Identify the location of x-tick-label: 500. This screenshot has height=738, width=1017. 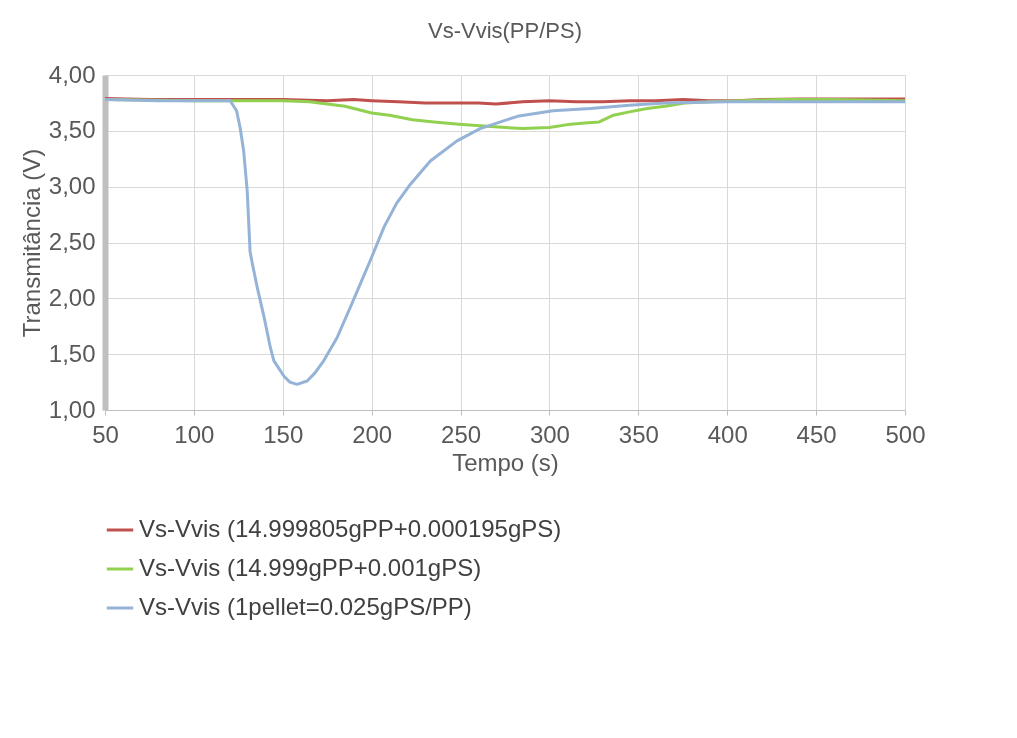
(905, 434).